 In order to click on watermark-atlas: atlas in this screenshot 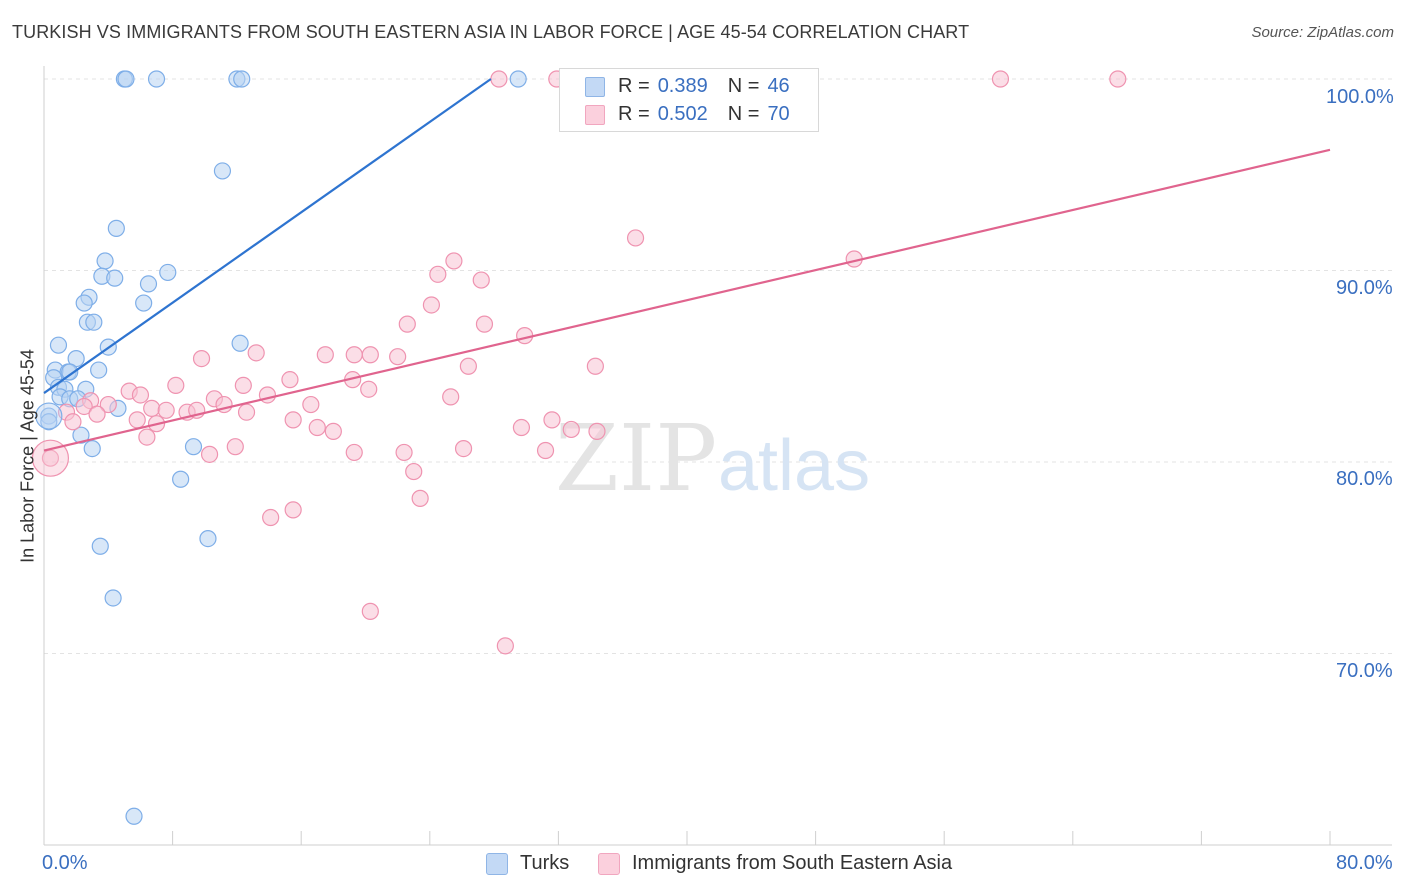, I will do `click(794, 466)`.